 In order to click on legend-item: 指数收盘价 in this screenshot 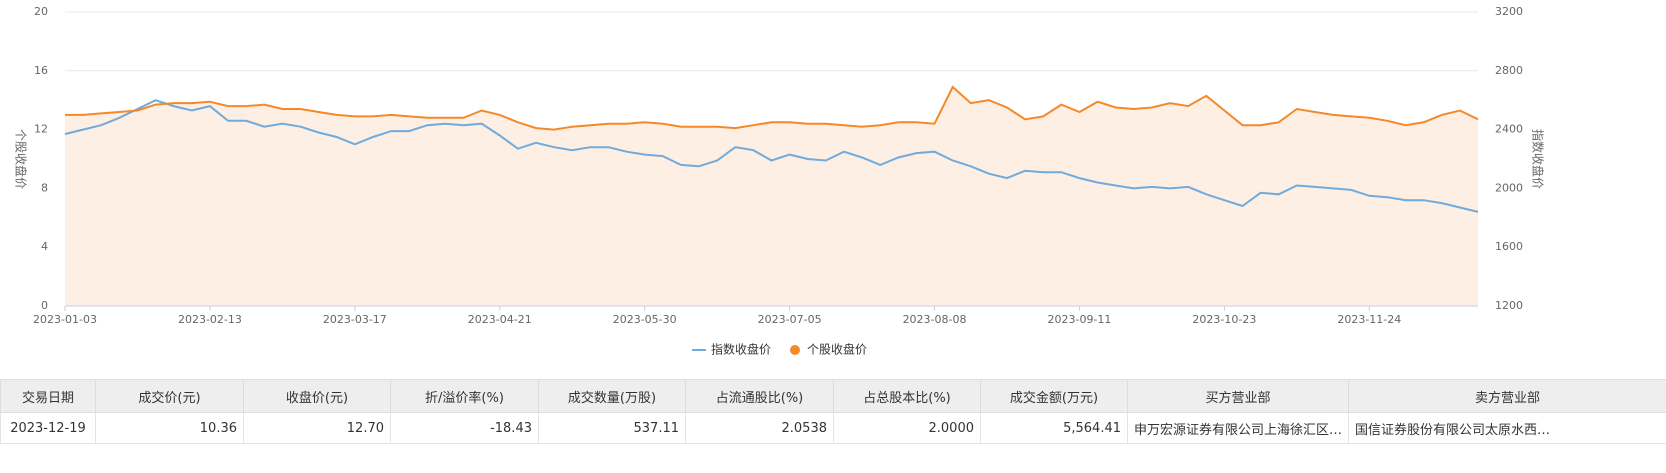, I will do `click(731, 349)`.